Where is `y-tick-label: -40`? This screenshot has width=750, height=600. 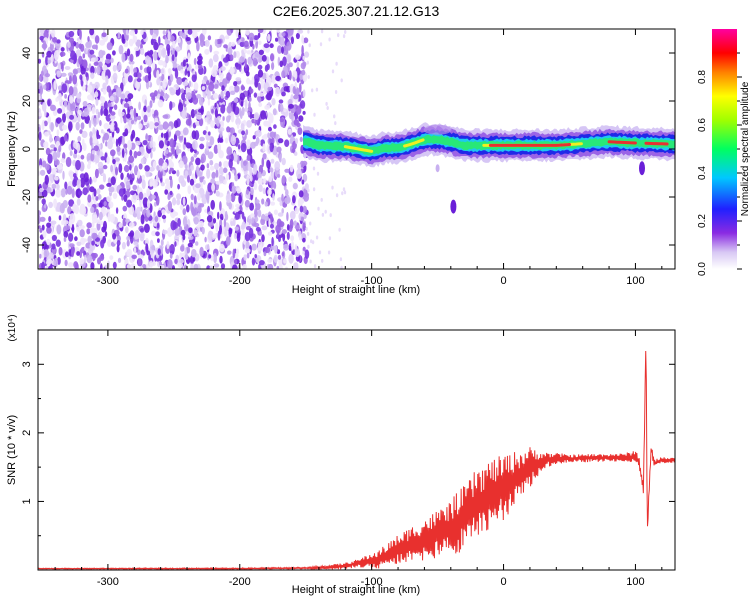
y-tick-label: -40 is located at coordinates (27, 245).